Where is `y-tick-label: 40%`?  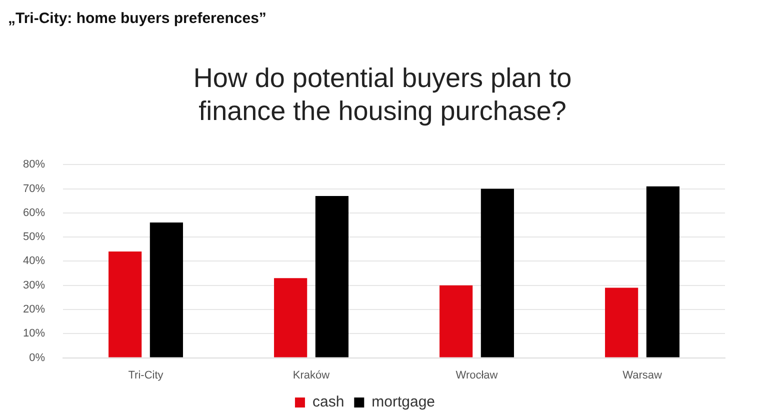
y-tick-label: 40% is located at coordinates (34, 261).